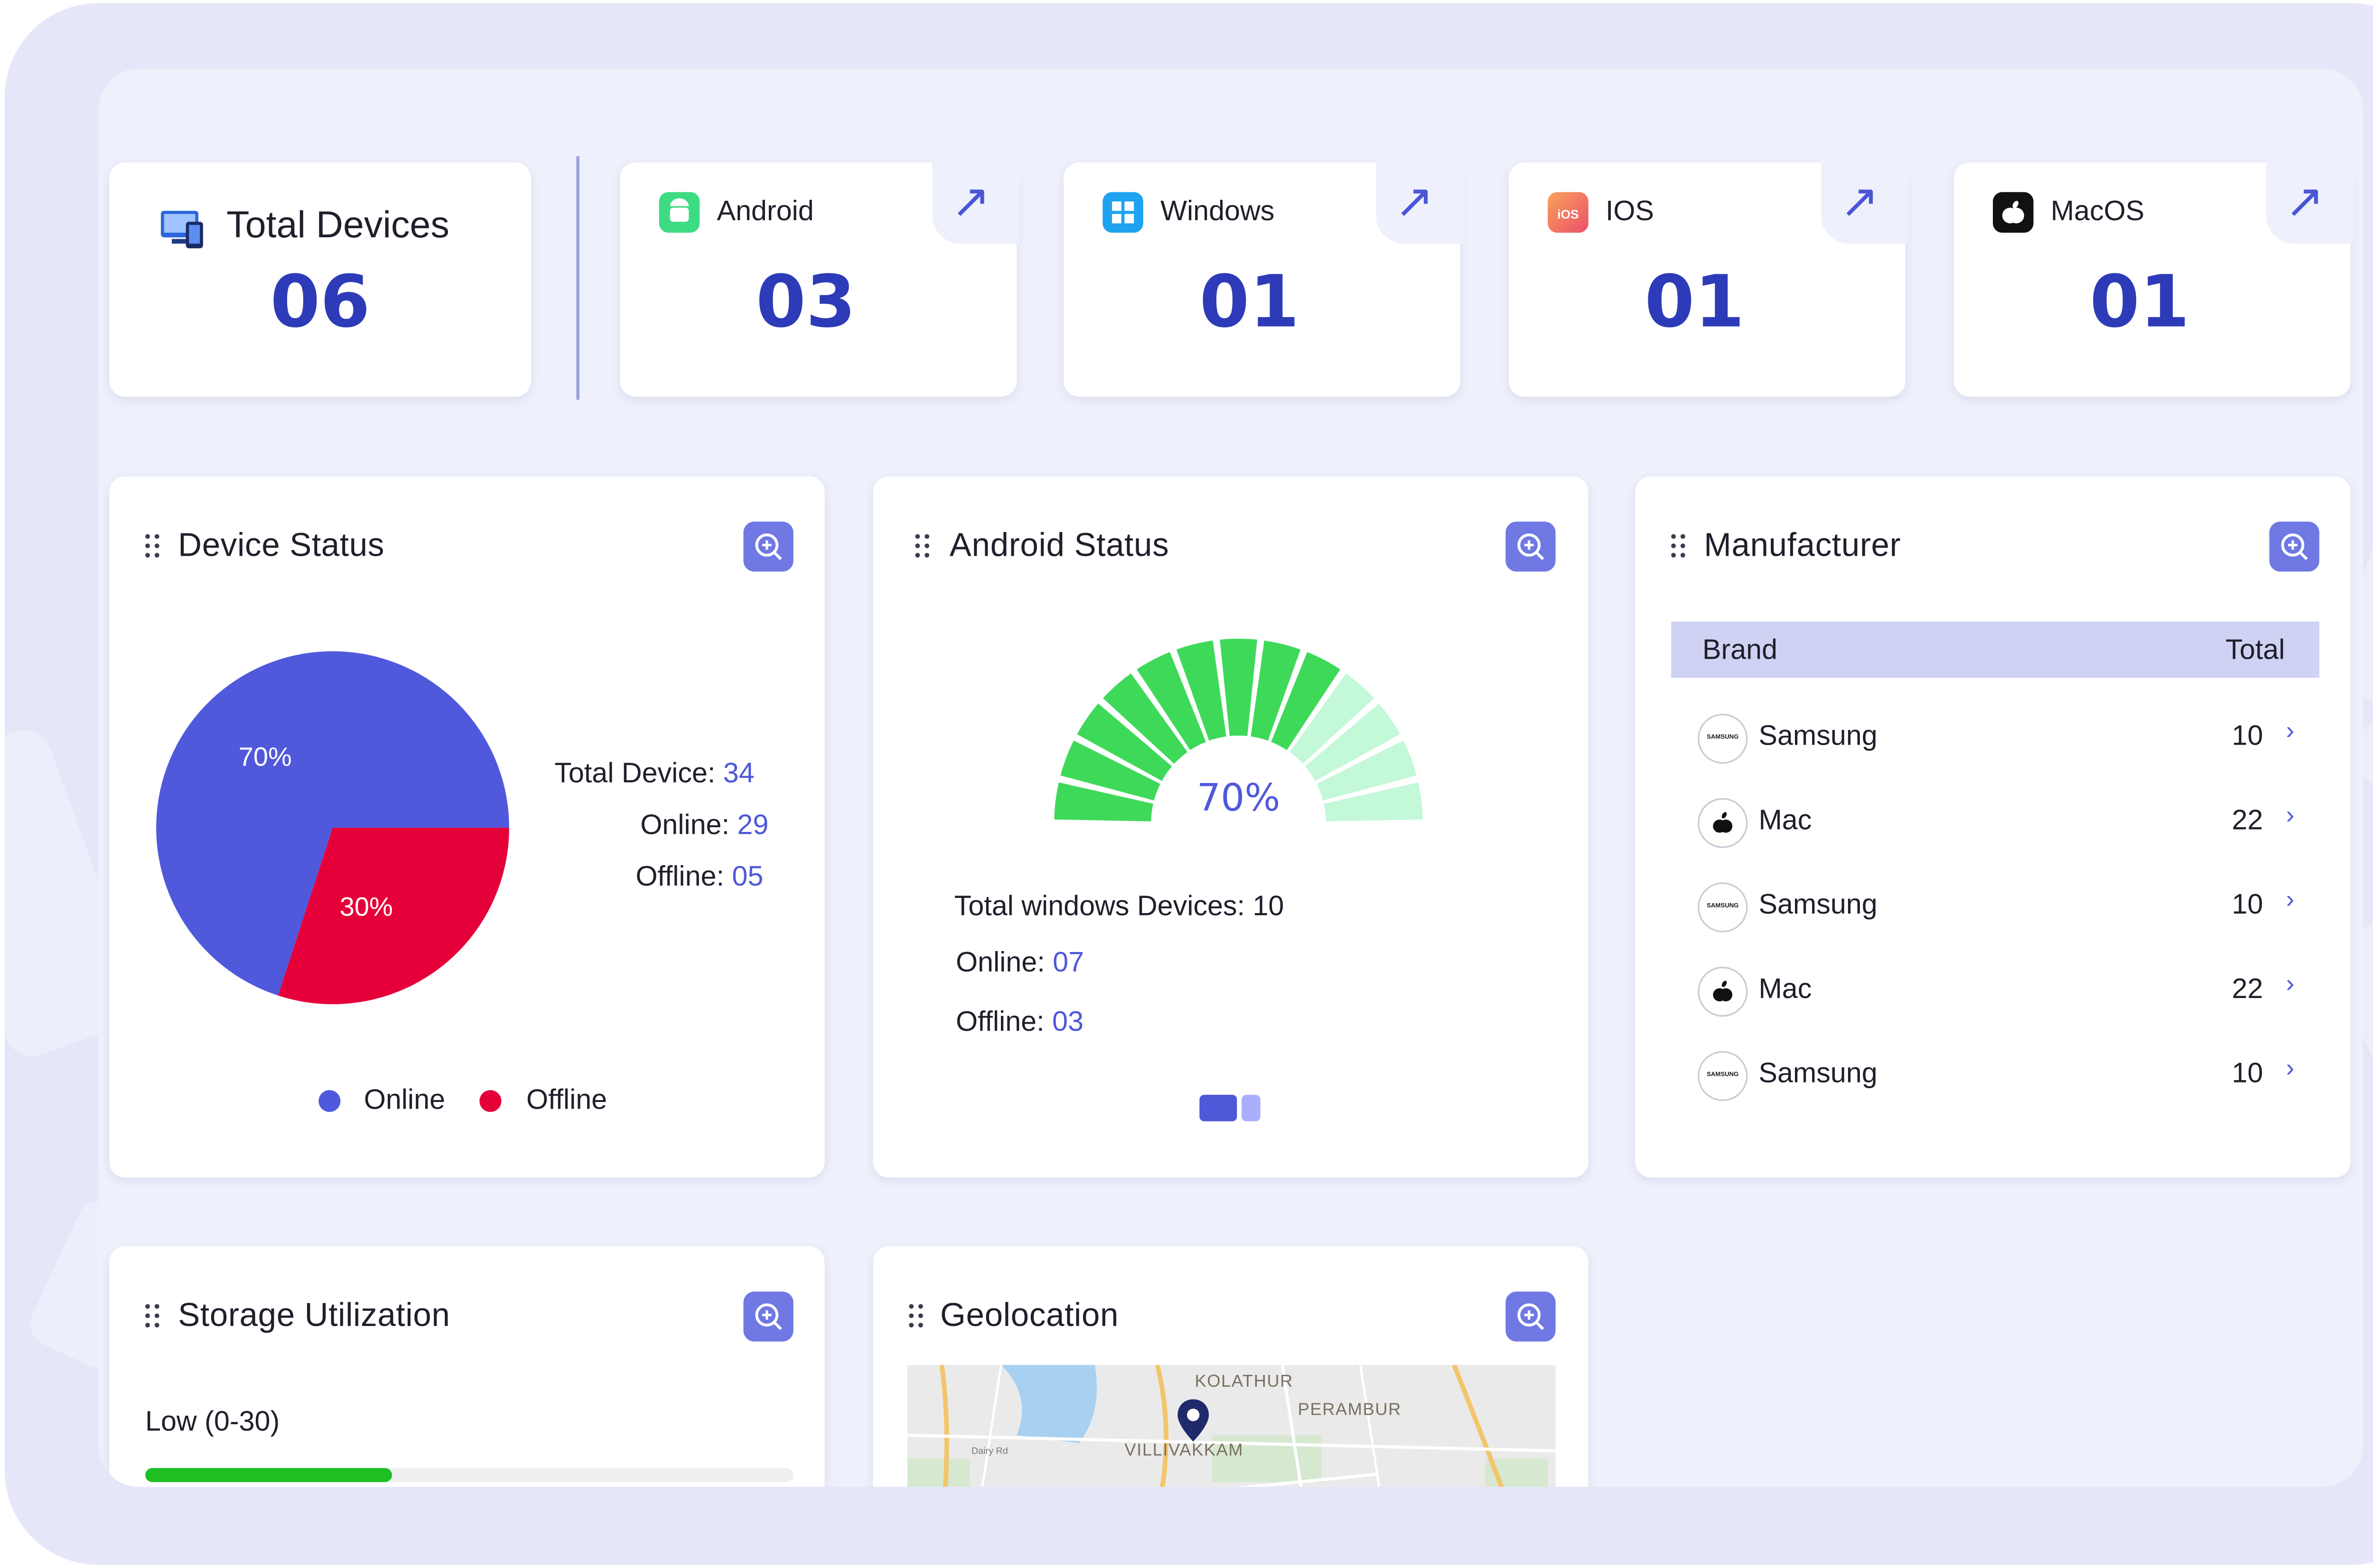 The height and width of the screenshot is (1568, 2373). Describe the element at coordinates (1193, 1421) in the screenshot. I see `location-pin-icon` at that location.